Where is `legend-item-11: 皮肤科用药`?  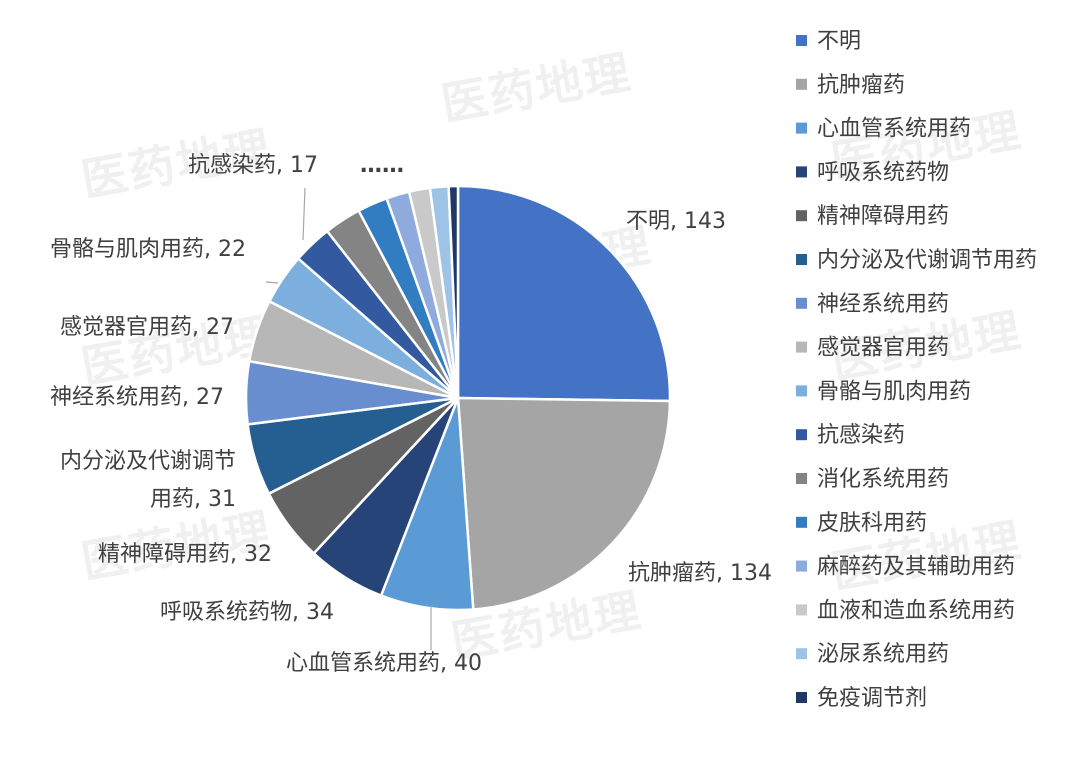
legend-item-11: 皮肤科用药 is located at coordinates (861, 523).